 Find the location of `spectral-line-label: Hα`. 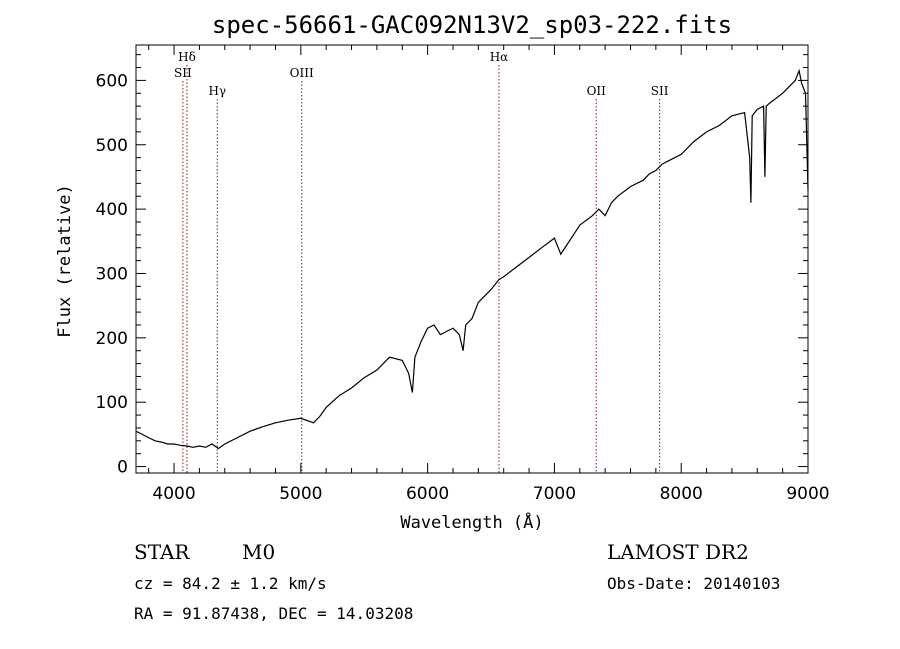

spectral-line-label: Hα is located at coordinates (499, 57).